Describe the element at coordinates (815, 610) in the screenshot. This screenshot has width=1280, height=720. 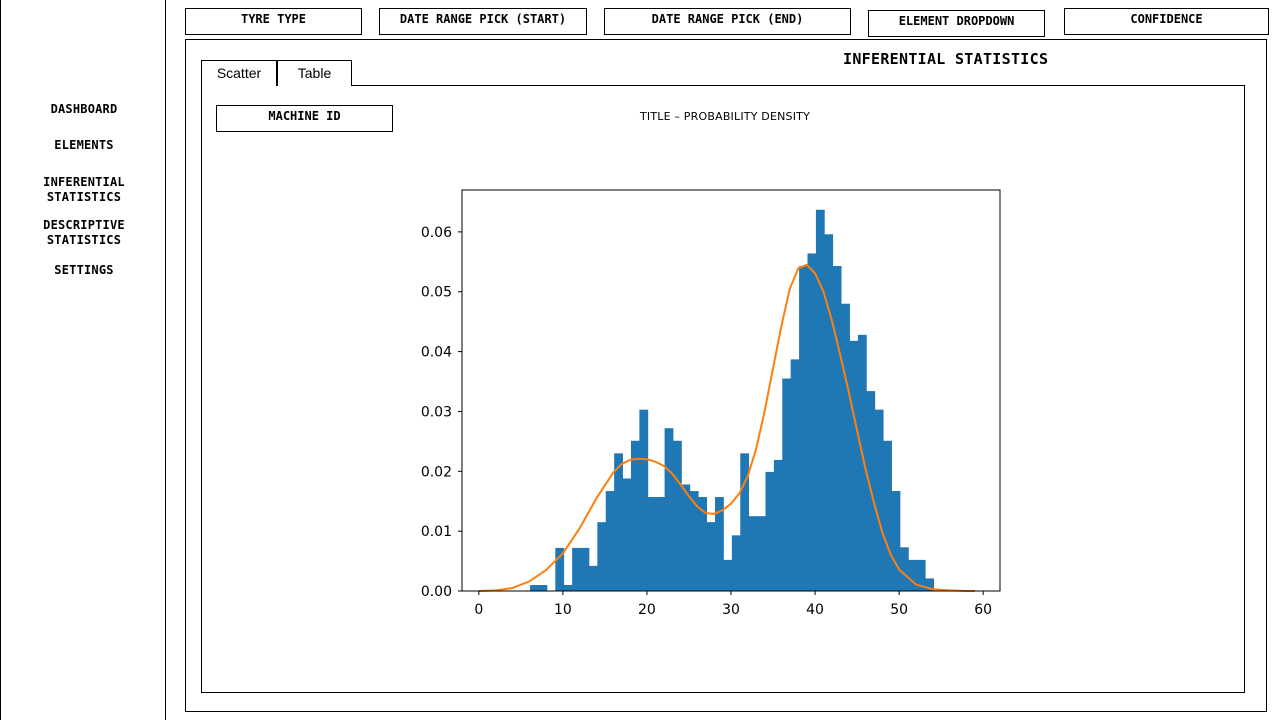
I see `x-tick-label: 40` at that location.